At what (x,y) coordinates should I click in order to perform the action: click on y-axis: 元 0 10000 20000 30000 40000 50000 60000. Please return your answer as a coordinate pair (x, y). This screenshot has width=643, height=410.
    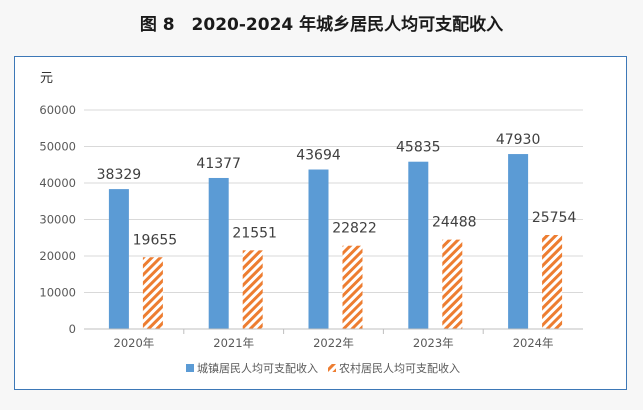
    Looking at the image, I should click on (57, 203).